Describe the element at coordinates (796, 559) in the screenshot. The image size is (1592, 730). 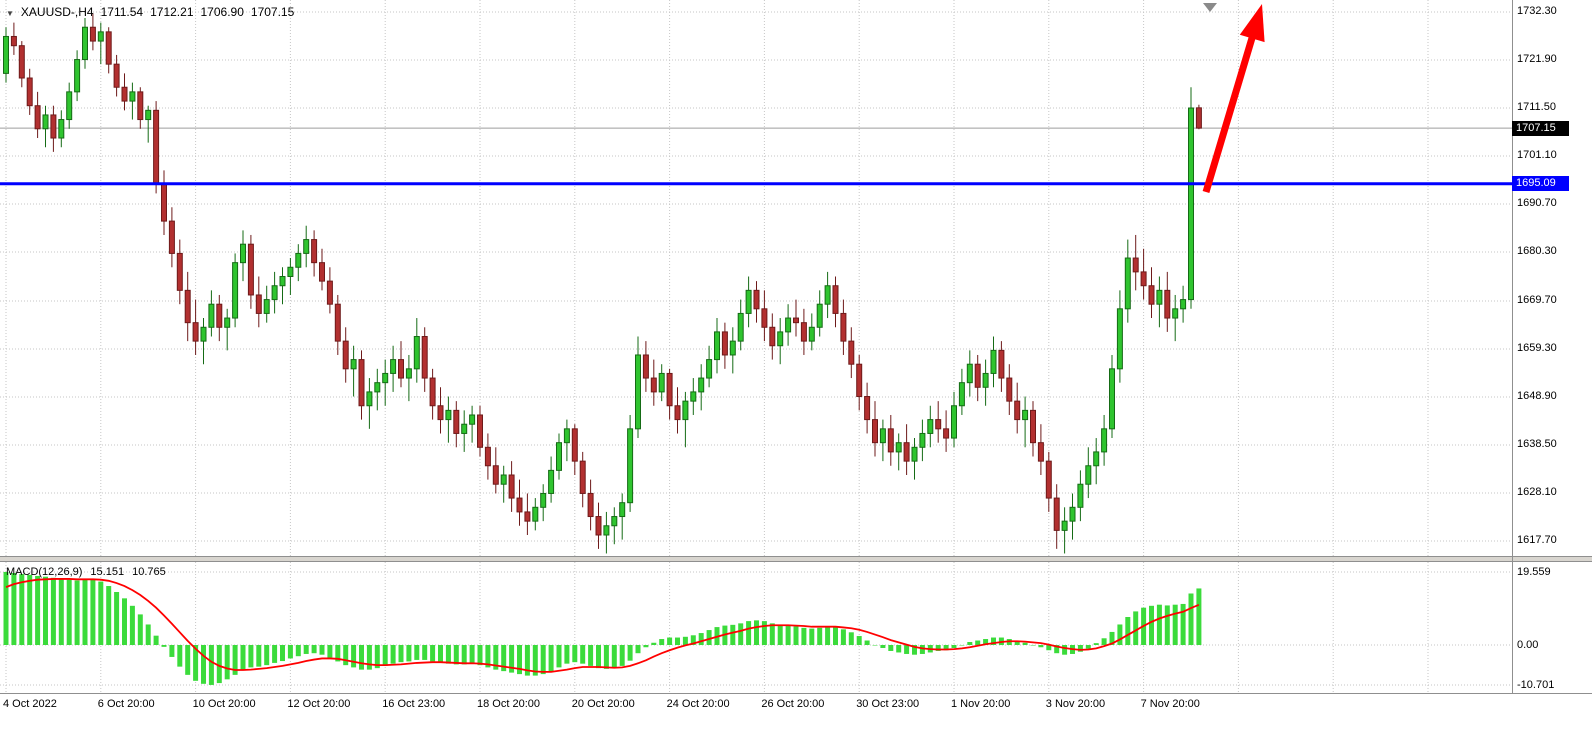
I see `pane-splitter` at that location.